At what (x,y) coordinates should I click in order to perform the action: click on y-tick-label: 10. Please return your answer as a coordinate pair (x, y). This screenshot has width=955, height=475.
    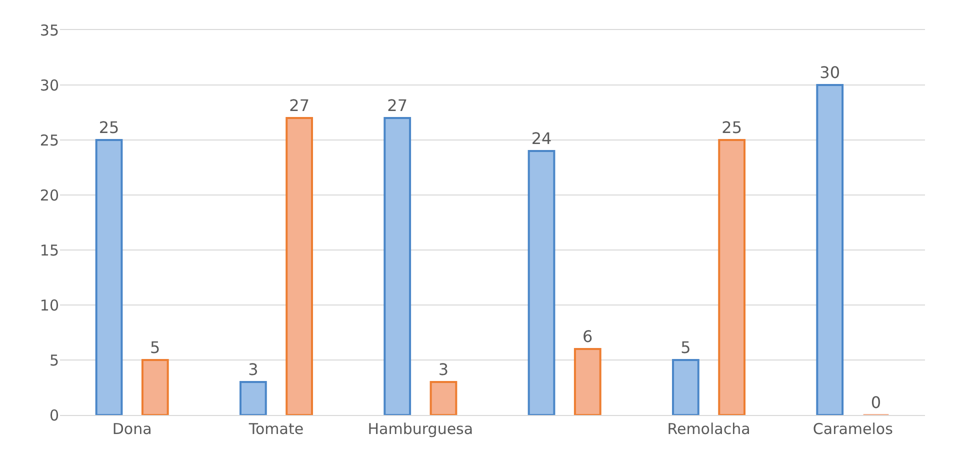
    Looking at the image, I should click on (49, 305).